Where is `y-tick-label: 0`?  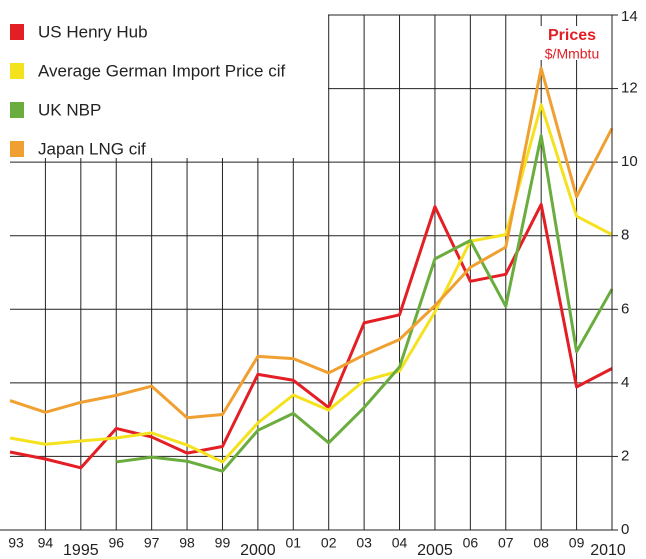
y-tick-label: 0 is located at coordinates (625, 529).